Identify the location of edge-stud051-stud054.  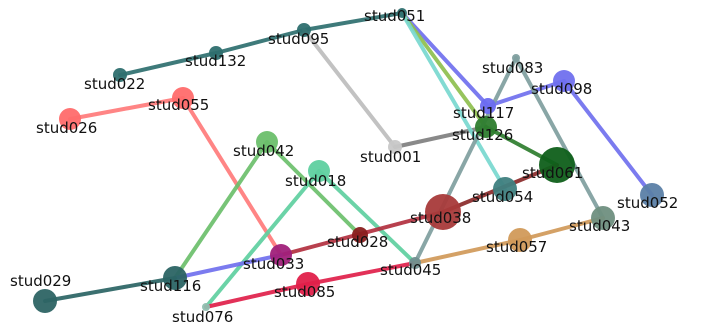
(453, 101).